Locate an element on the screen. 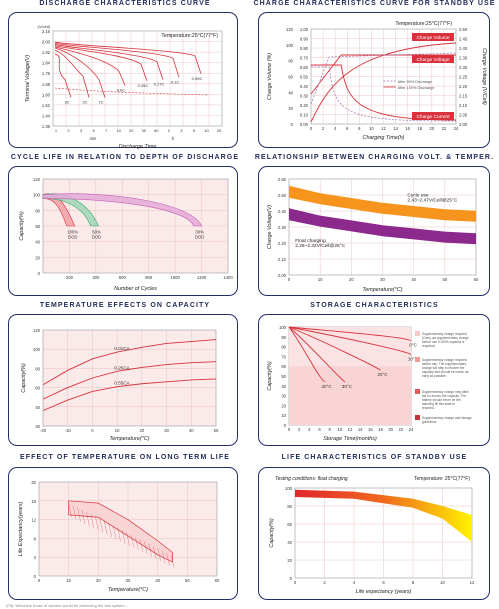 This screenshot has width=499, height=609. storage-xtick-label: 16 is located at coordinates (370, 429).